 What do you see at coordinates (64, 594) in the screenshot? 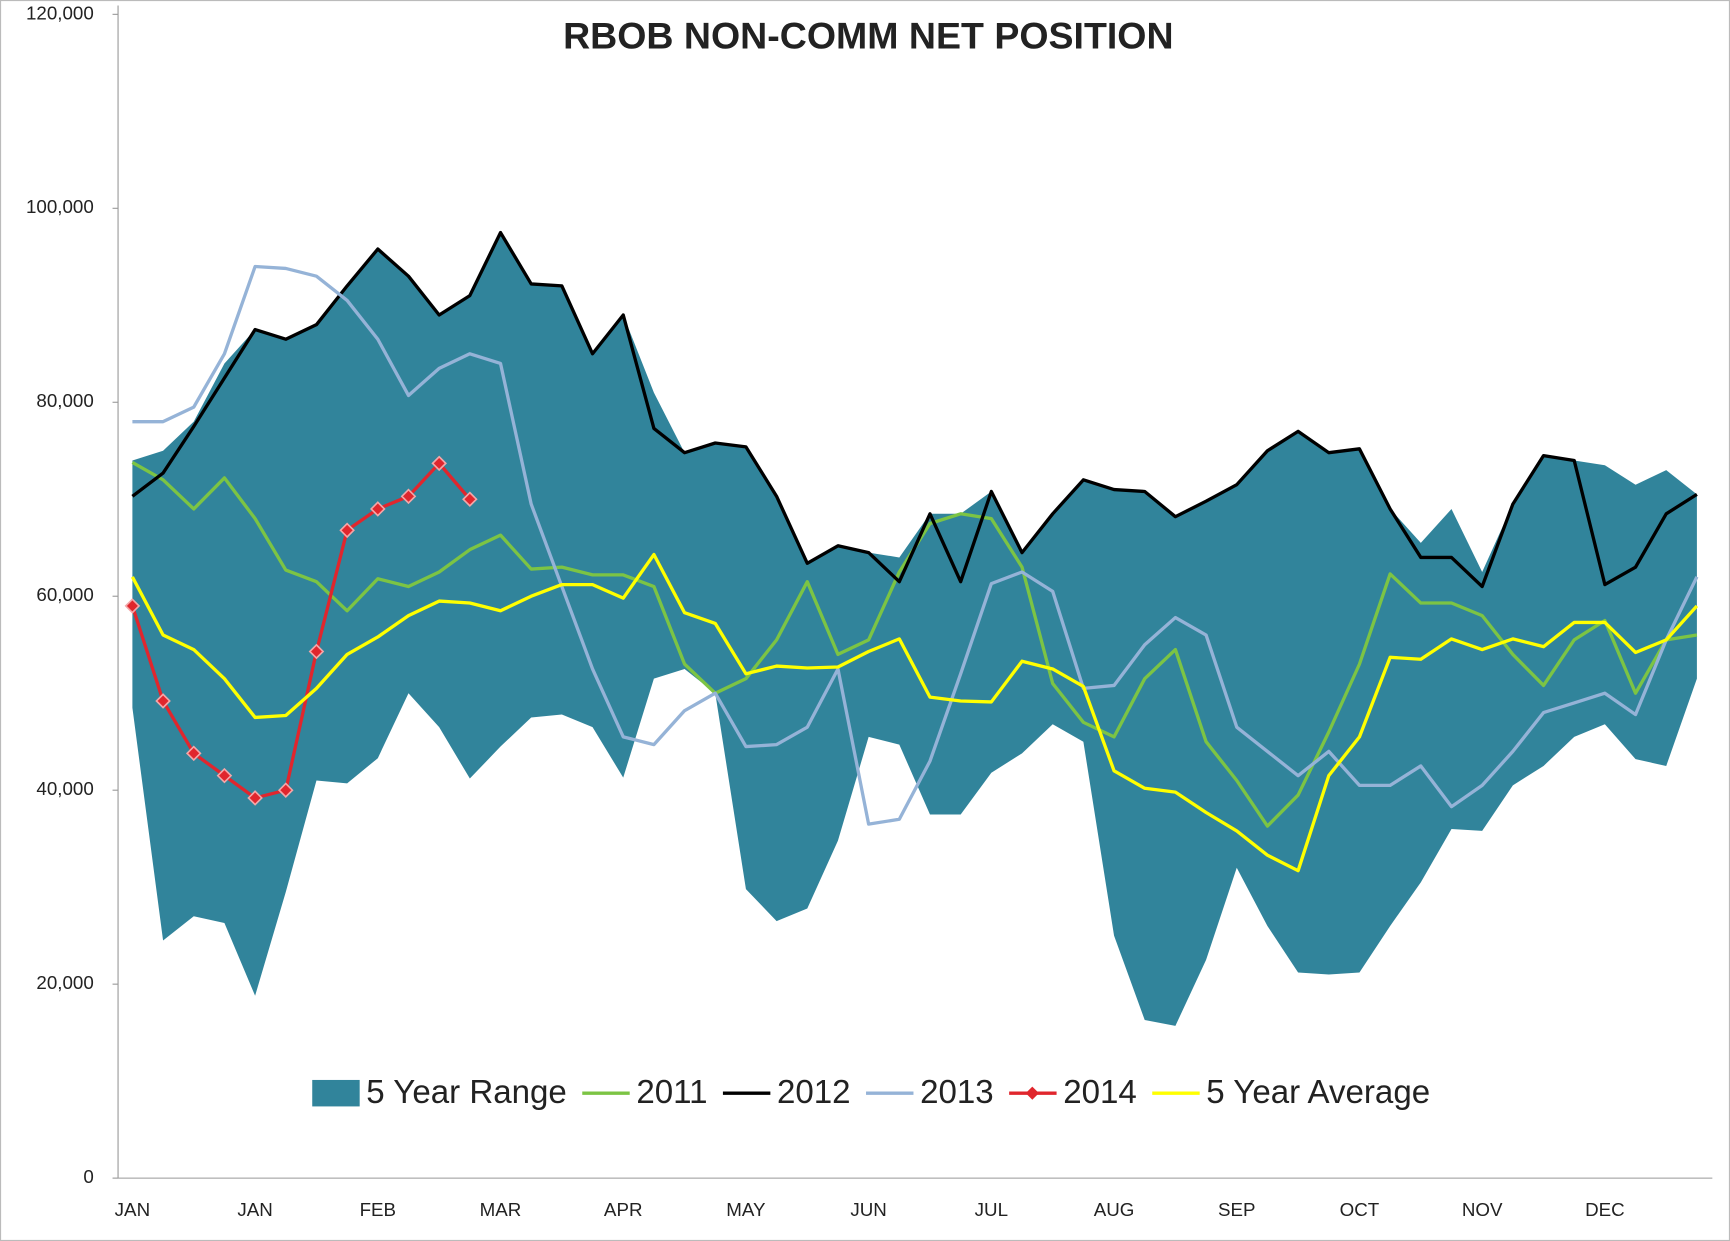
I see `y-tick-label: 60,000` at bounding box center [64, 594].